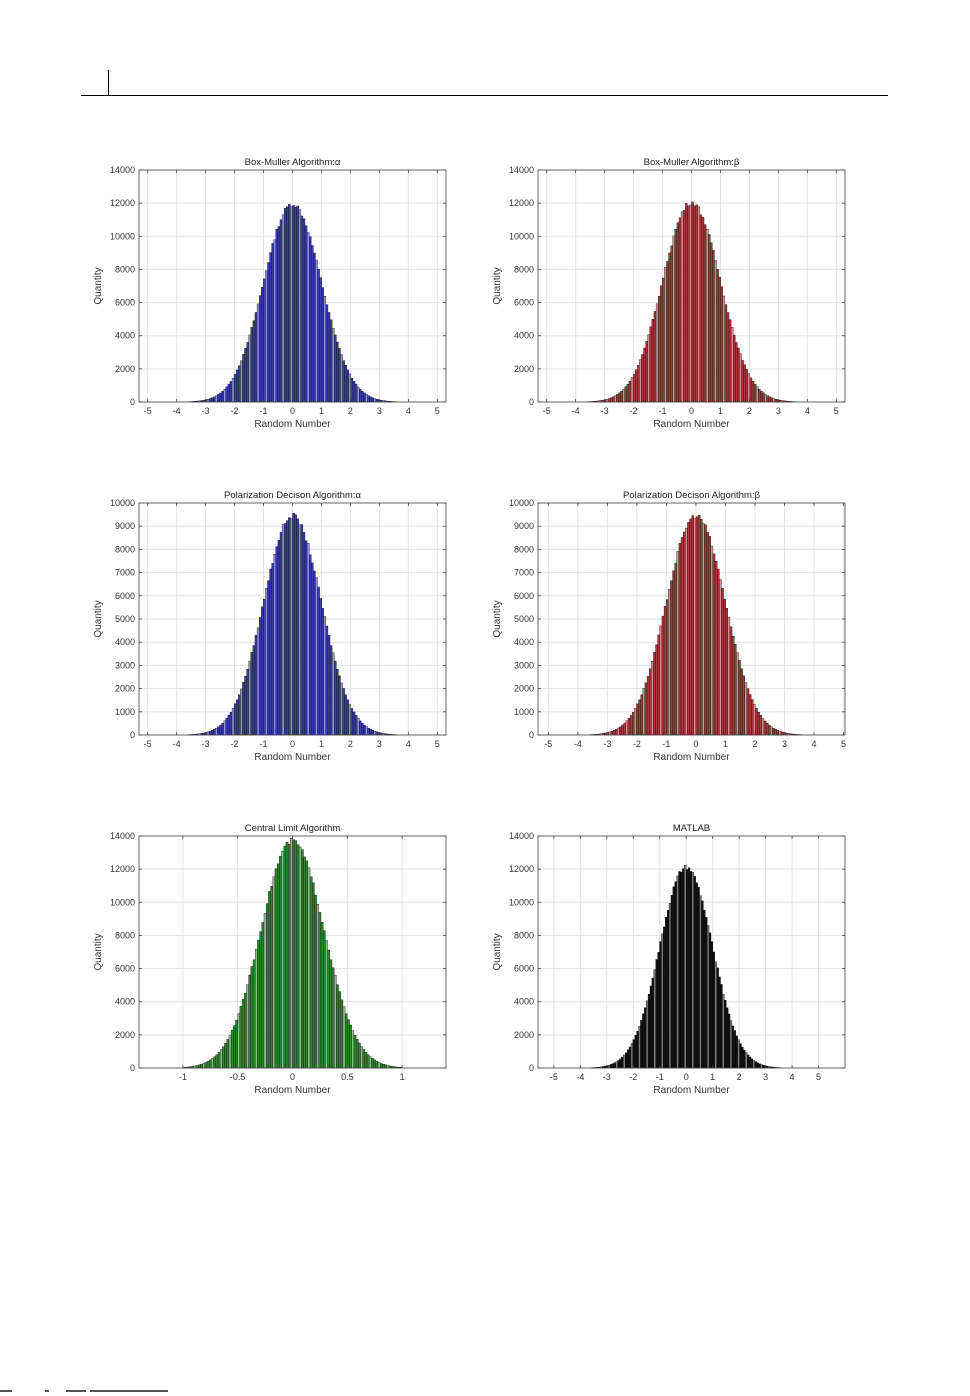 This screenshot has height=1396, width=970. What do you see at coordinates (691, 828) in the screenshot?
I see `chart-title: MATLAB` at bounding box center [691, 828].